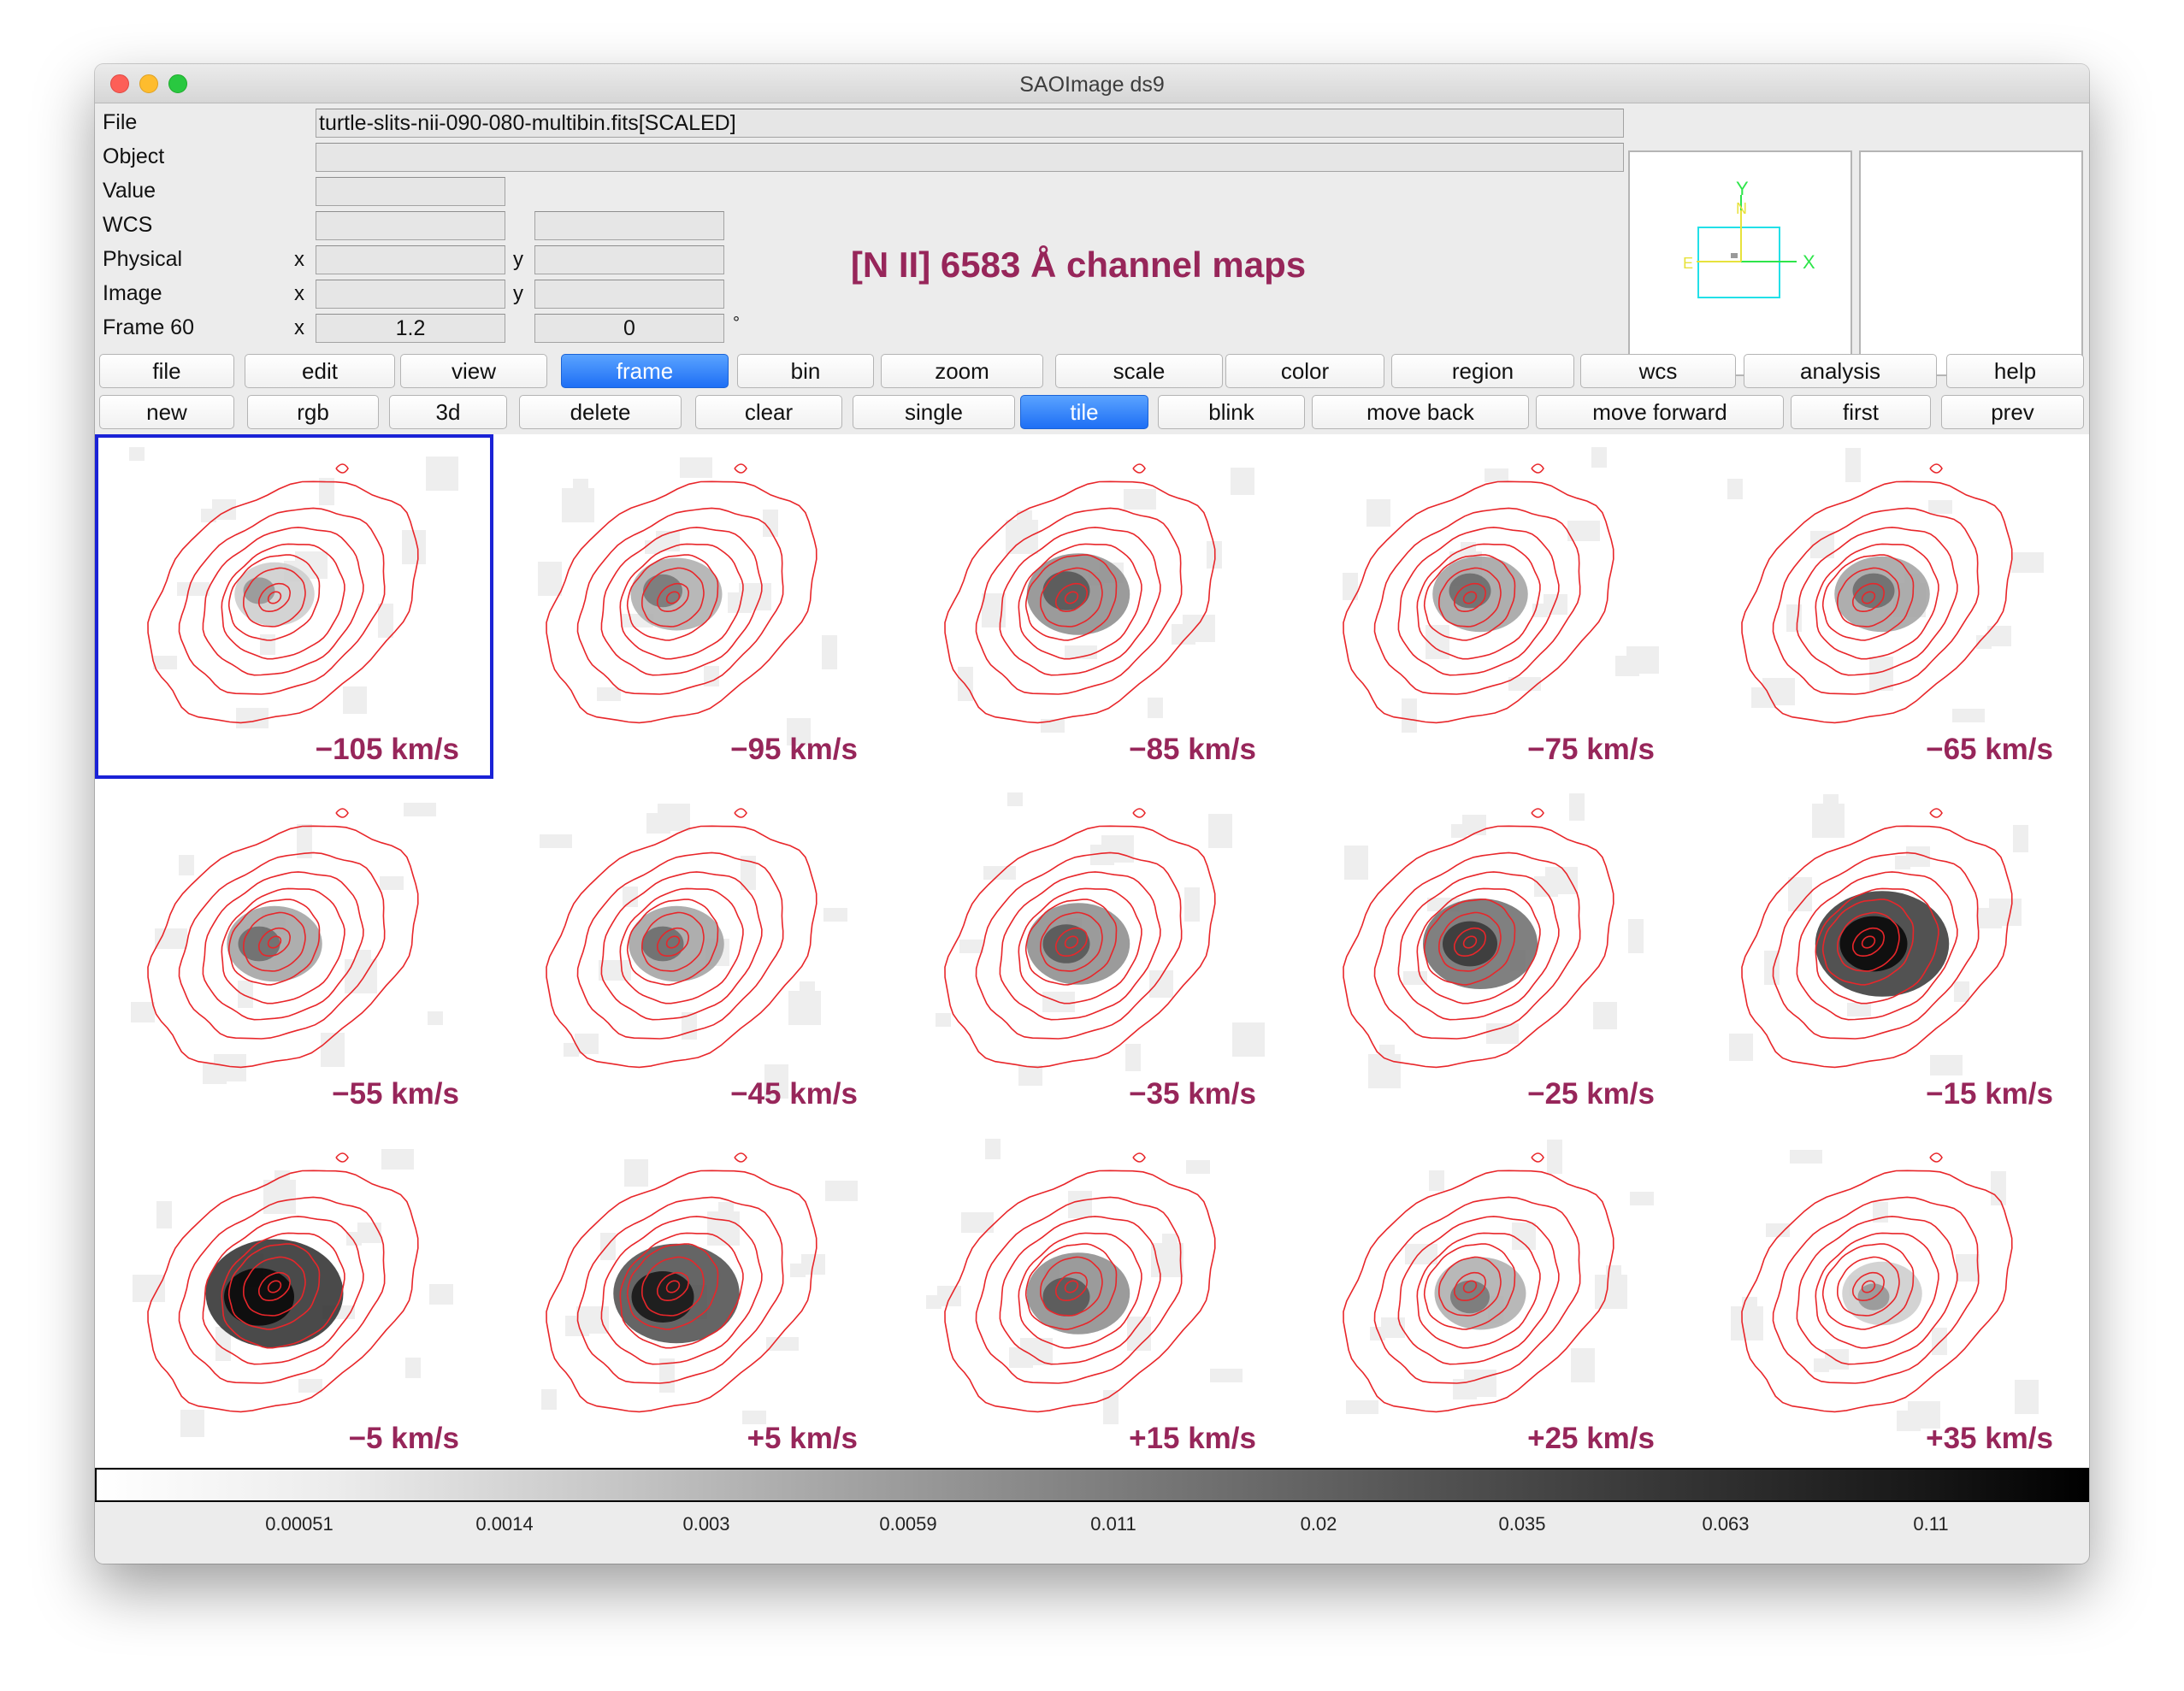 The width and height of the screenshot is (2184, 1691). Describe the element at coordinates (1084, 412) in the screenshot. I see `frame-tile-button: tile` at that location.